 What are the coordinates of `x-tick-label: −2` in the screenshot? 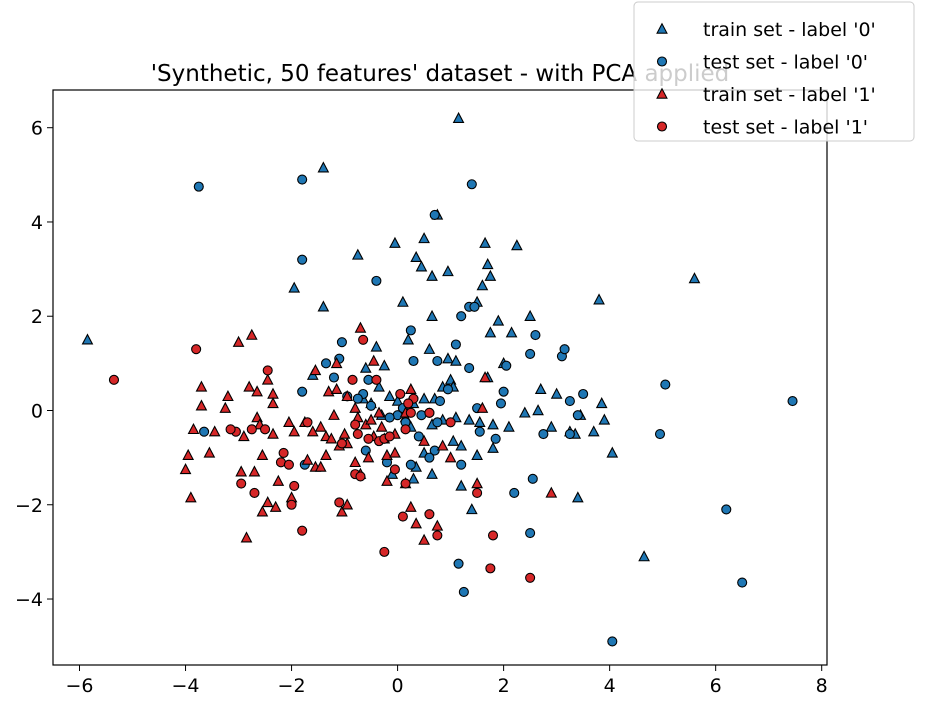 It's located at (292, 686).